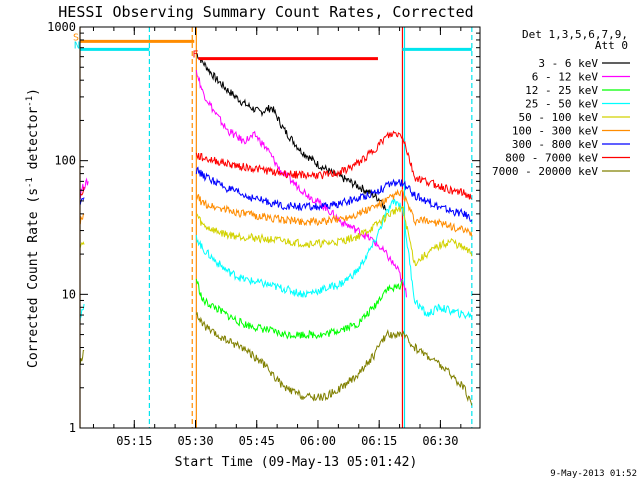 Image resolution: width=640 pixels, height=480 pixels. What do you see at coordinates (551, 158) in the screenshot?
I see `legend-entry-label-7: 800 - 7000 keV` at bounding box center [551, 158].